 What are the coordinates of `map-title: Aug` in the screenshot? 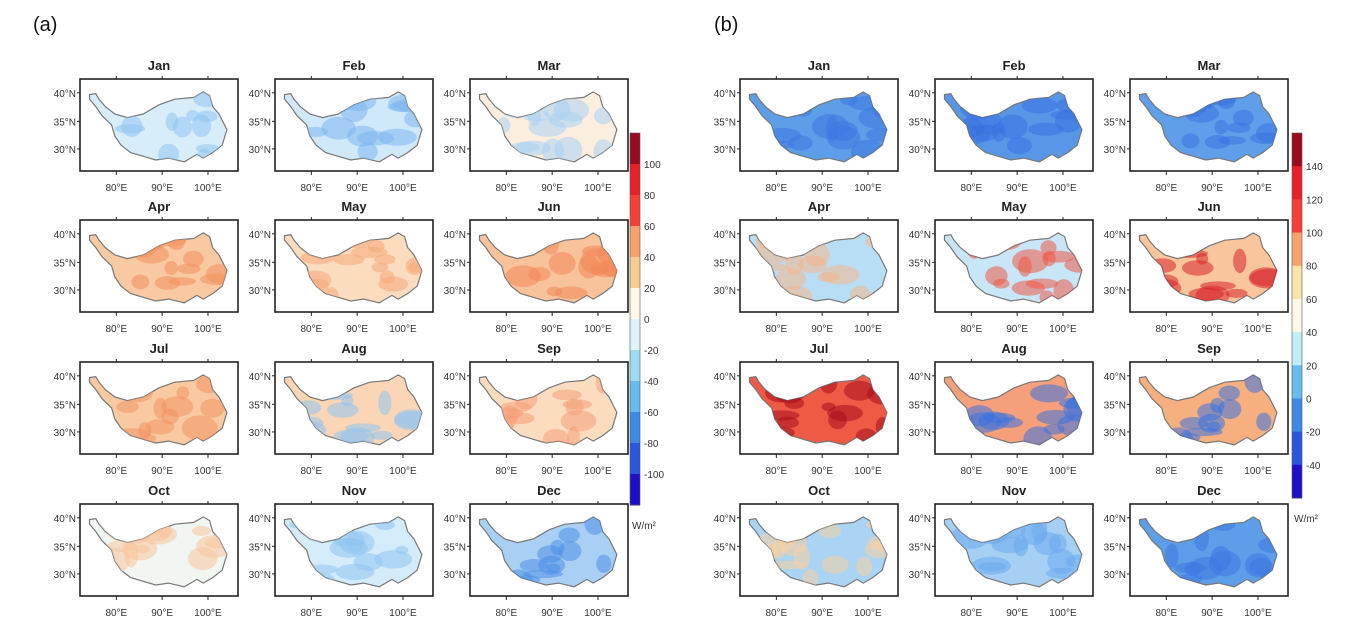 It's located at (353, 348).